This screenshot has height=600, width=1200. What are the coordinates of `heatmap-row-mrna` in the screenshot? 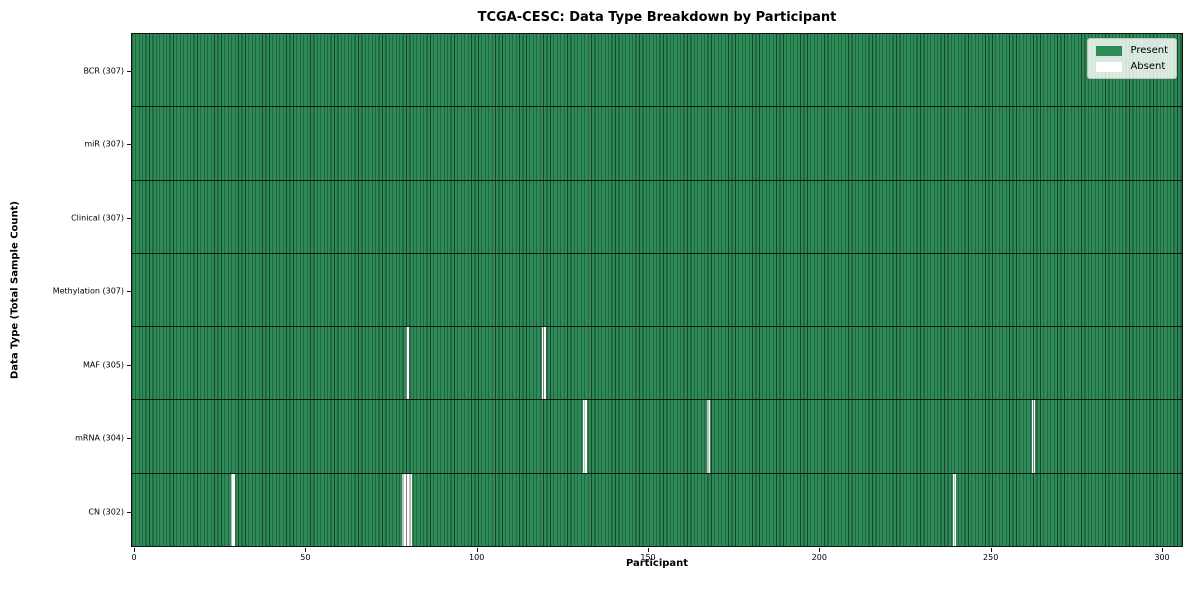 It's located at (657, 437).